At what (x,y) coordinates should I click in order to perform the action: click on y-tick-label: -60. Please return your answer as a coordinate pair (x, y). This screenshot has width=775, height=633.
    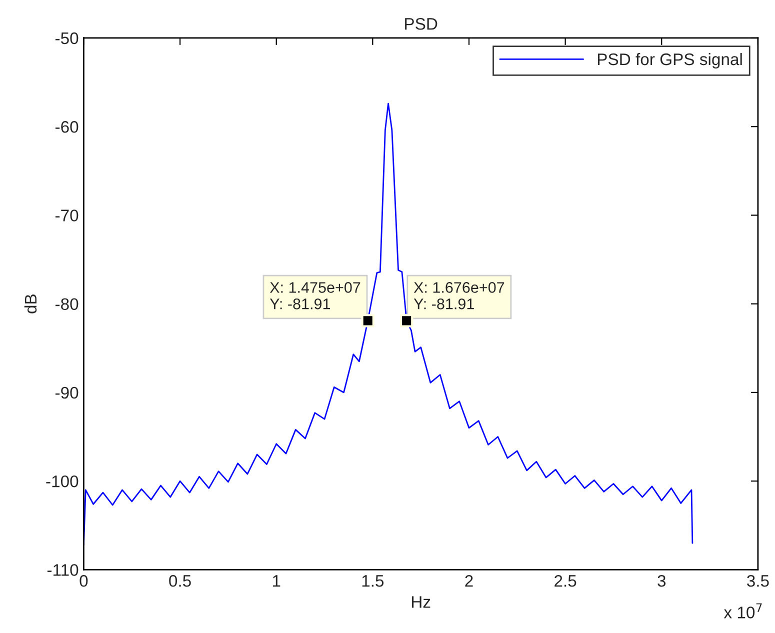
    Looking at the image, I should click on (66, 127).